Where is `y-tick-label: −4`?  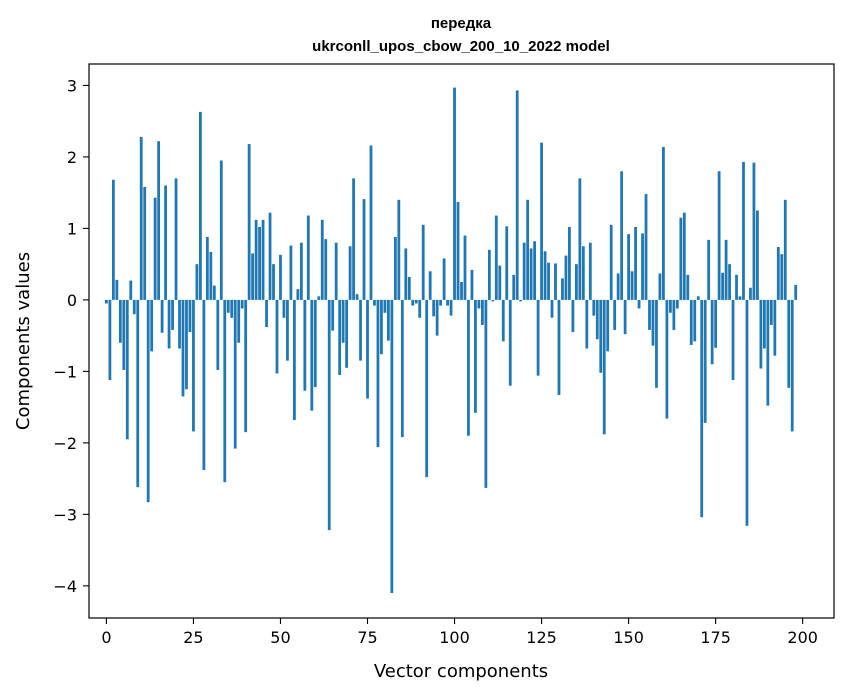 y-tick-label: −4 is located at coordinates (65, 586).